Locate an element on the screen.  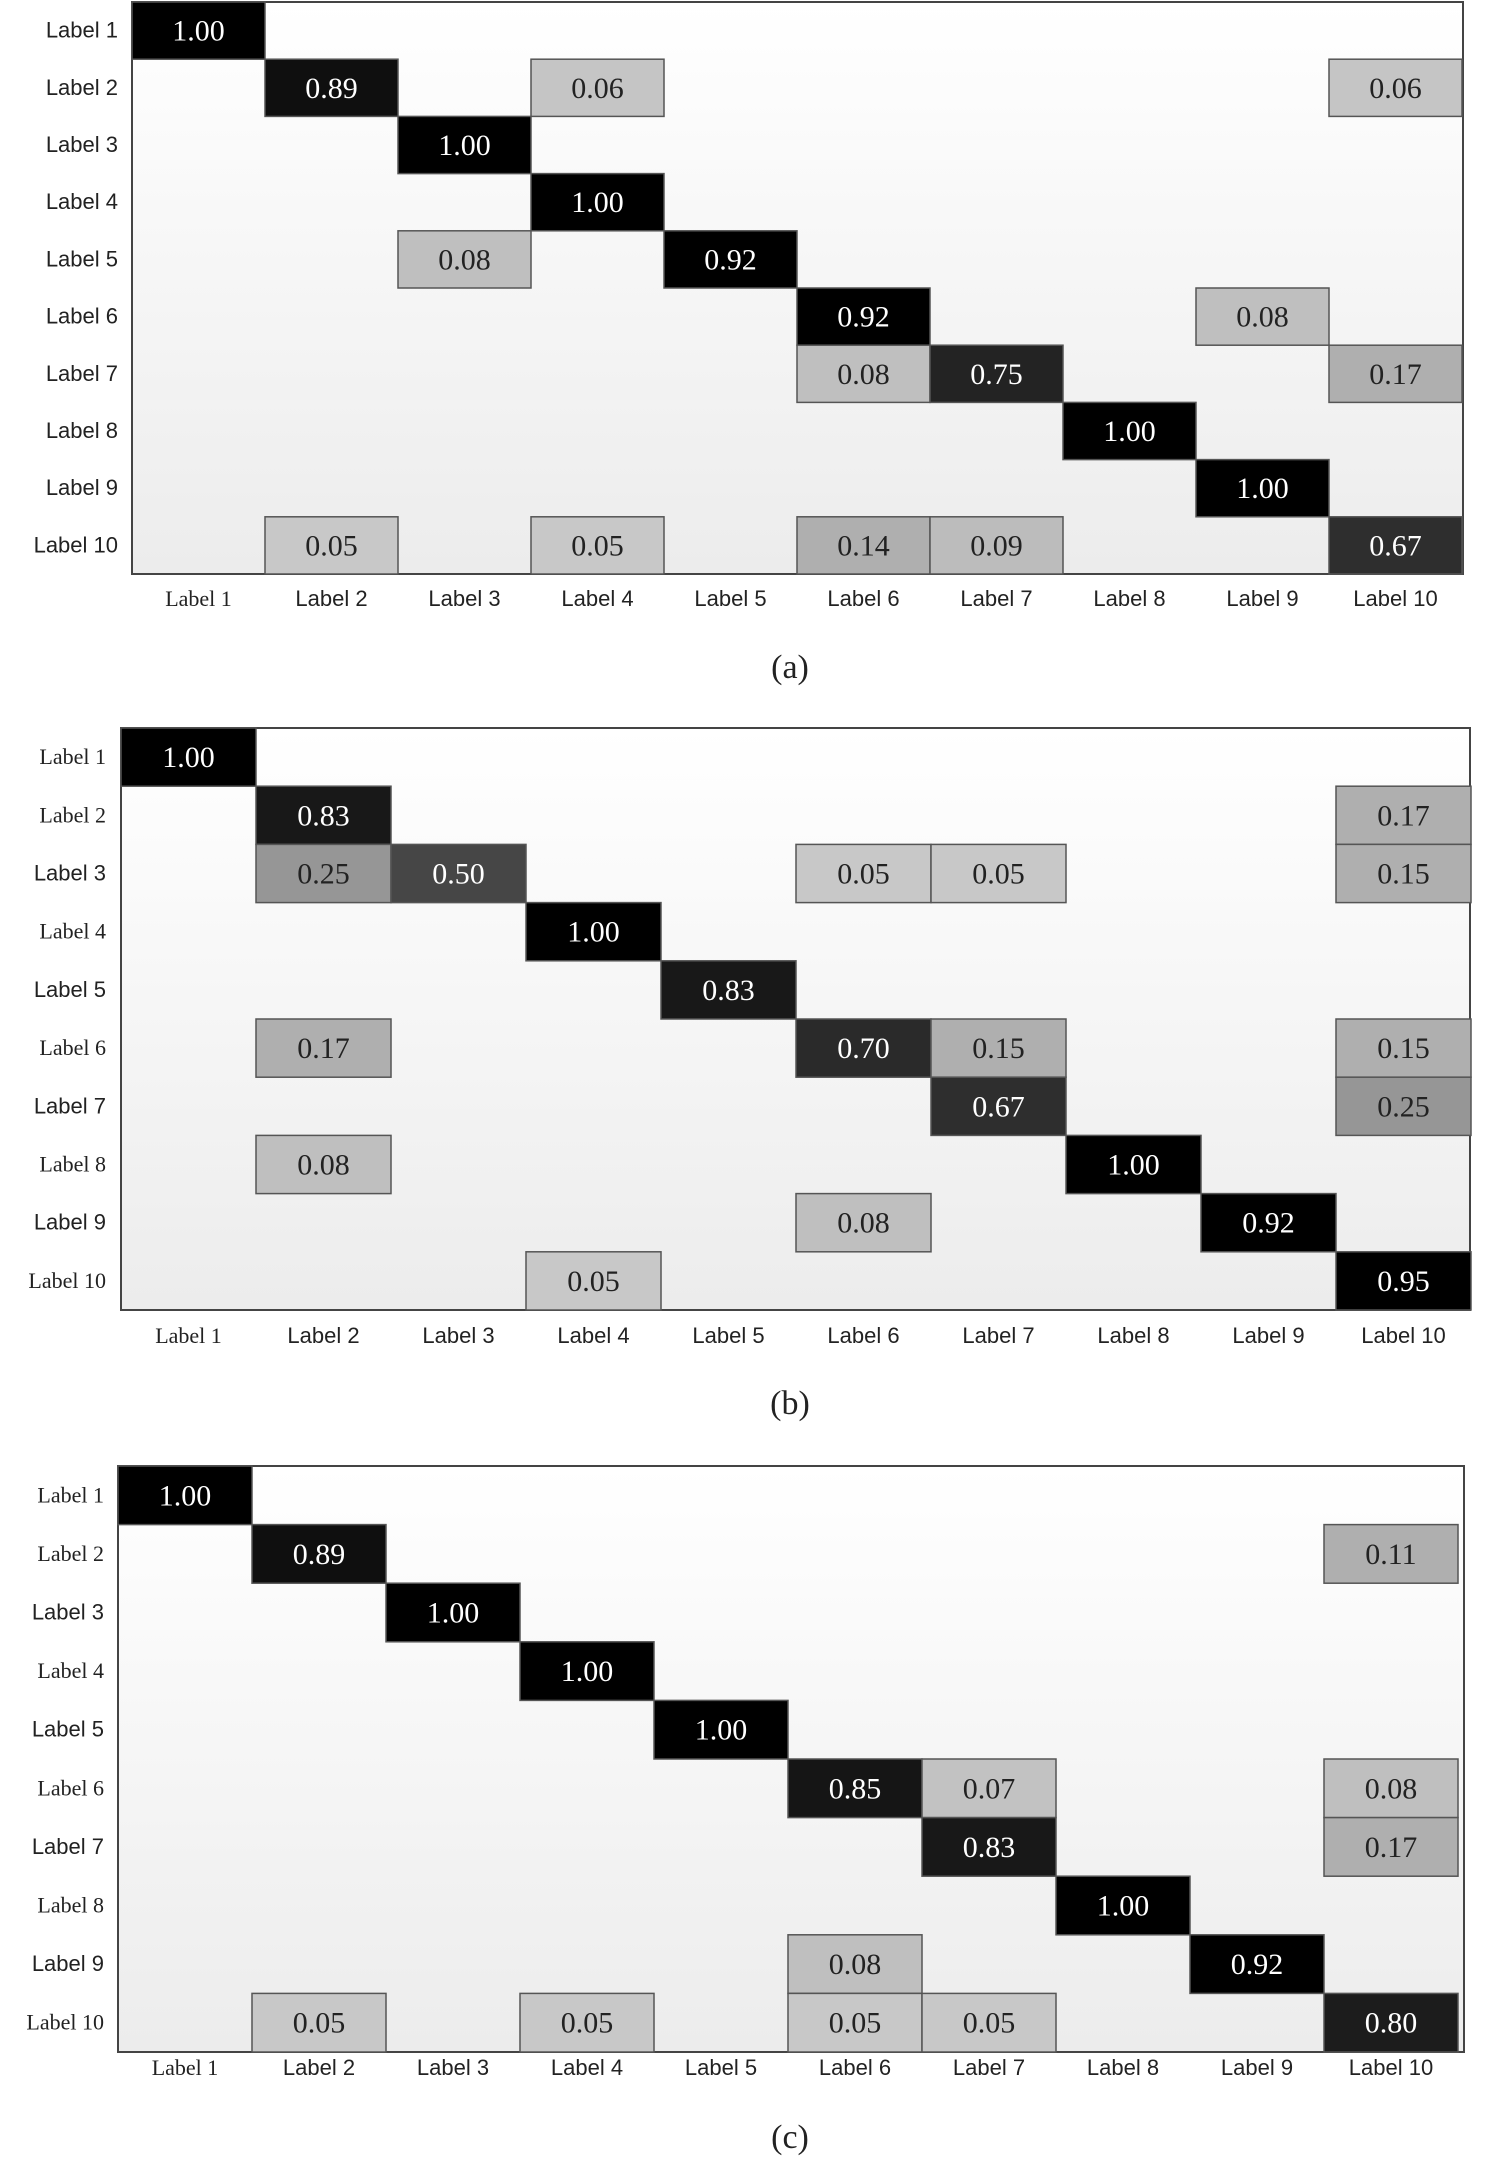
heatmap-cell: 0.25 is located at coordinates (1403, 1106).